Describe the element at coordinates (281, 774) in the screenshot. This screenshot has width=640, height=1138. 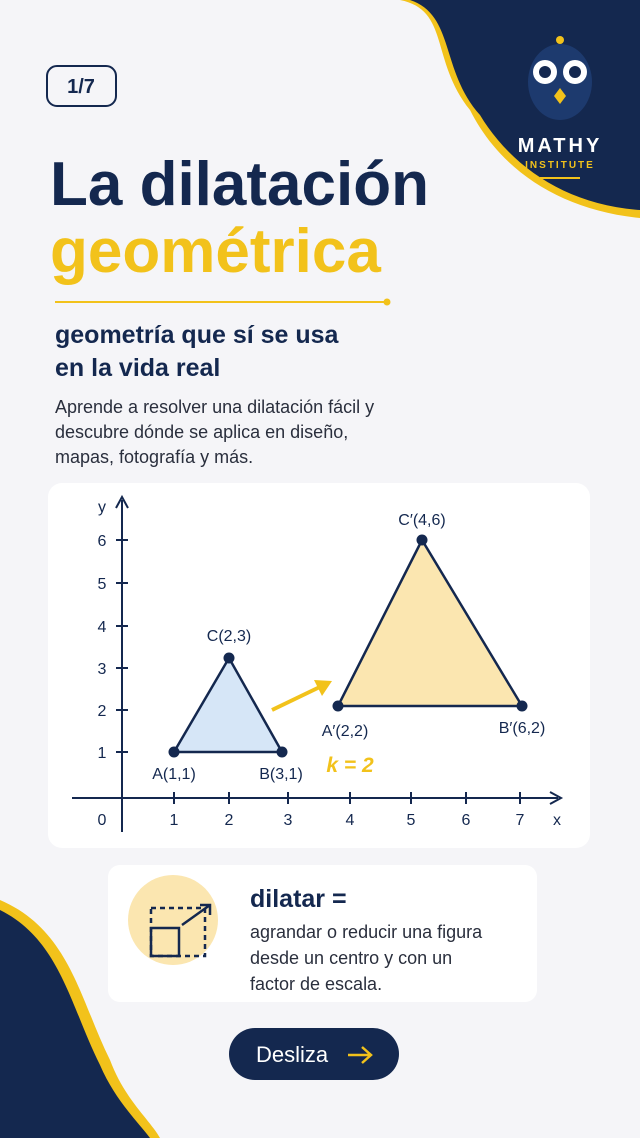
I see `point-label: B(3,1)` at that location.